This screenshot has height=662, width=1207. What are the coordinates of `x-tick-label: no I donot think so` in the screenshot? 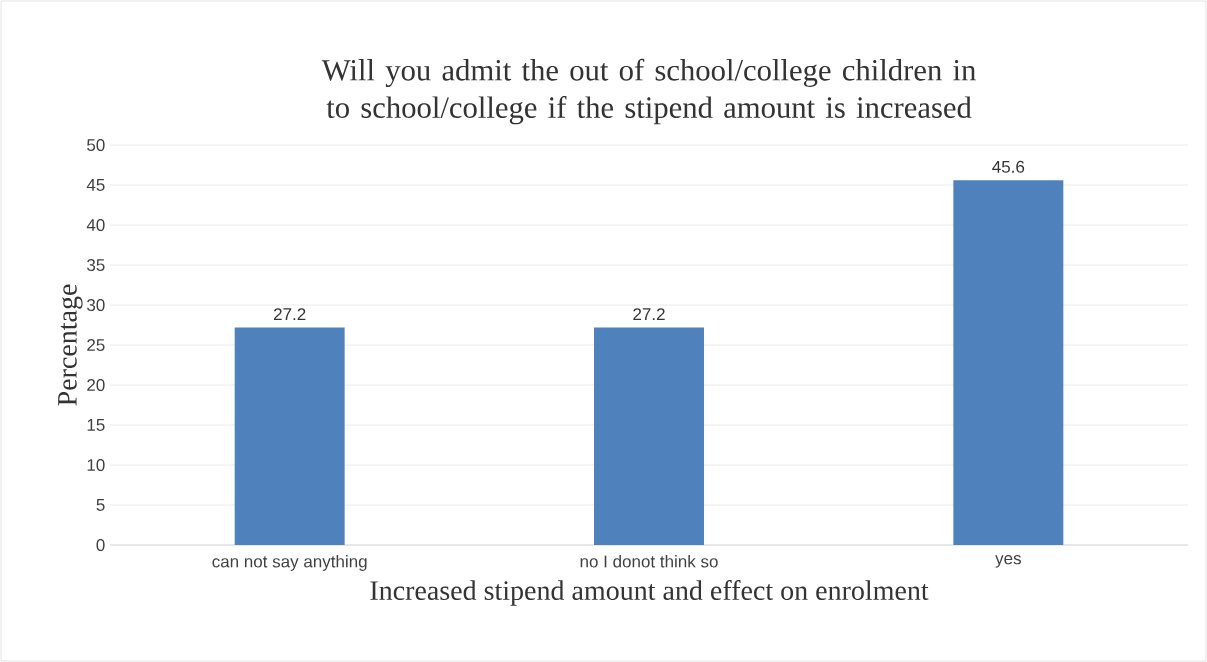 It's located at (649, 561).